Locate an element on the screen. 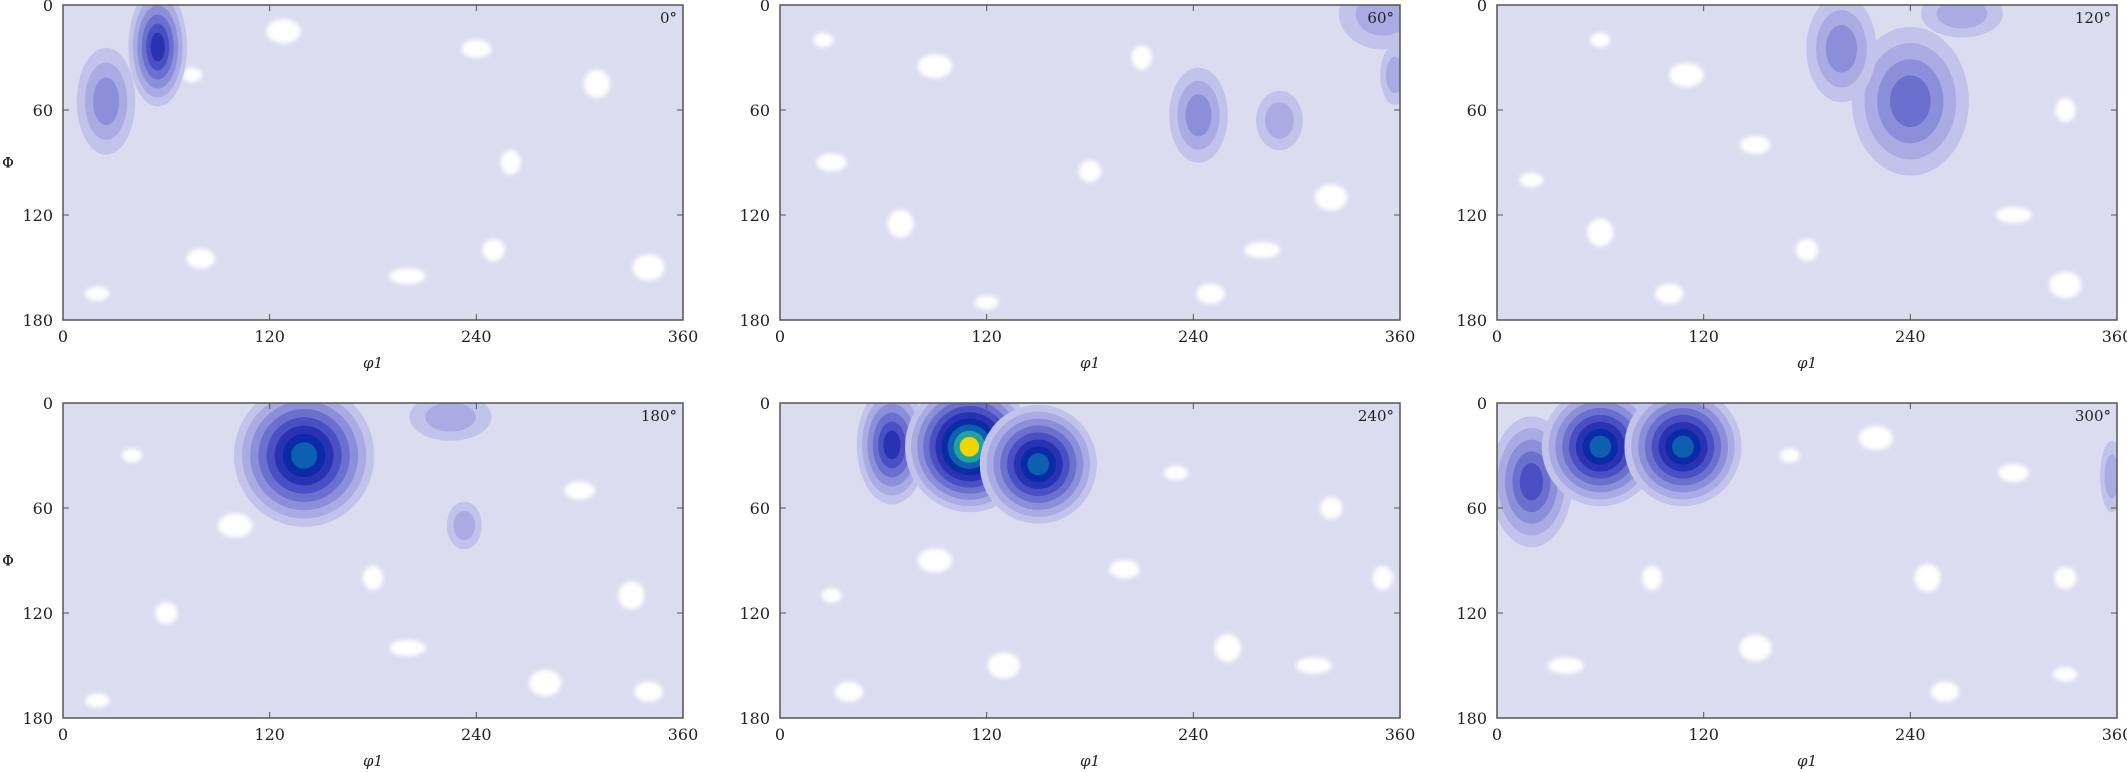  section-angle-label: 0° is located at coordinates (668, 18).